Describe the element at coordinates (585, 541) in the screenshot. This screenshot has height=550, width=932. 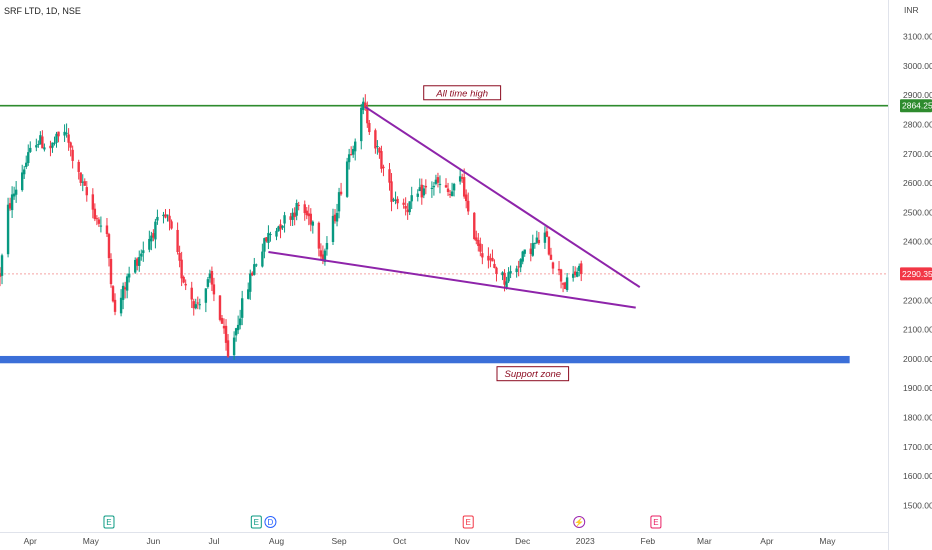
I see `x-tick-label: 2023` at that location.